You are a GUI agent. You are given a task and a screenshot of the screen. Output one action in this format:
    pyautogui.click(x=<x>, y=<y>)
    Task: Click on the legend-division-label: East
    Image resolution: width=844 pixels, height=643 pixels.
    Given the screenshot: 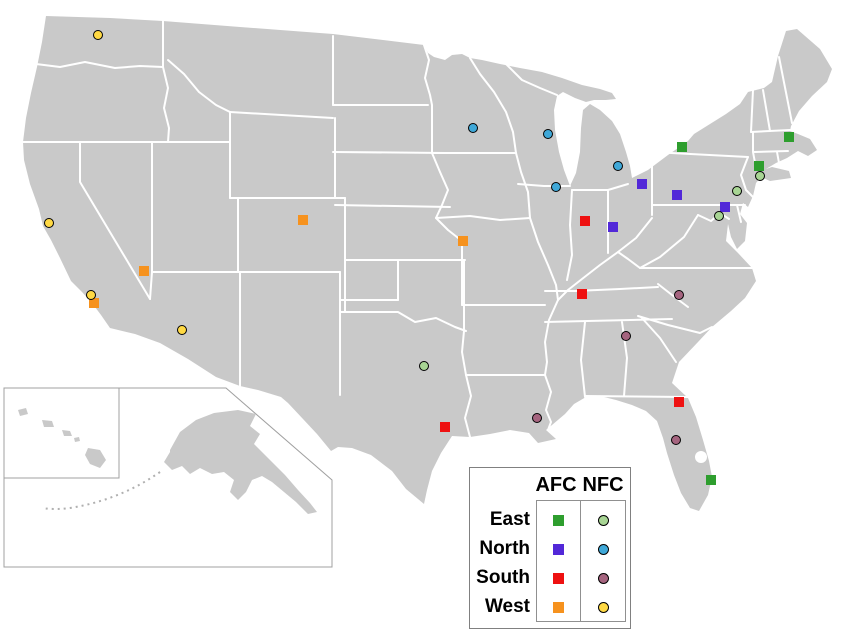 What is the action you would take?
    pyautogui.click(x=509, y=519)
    